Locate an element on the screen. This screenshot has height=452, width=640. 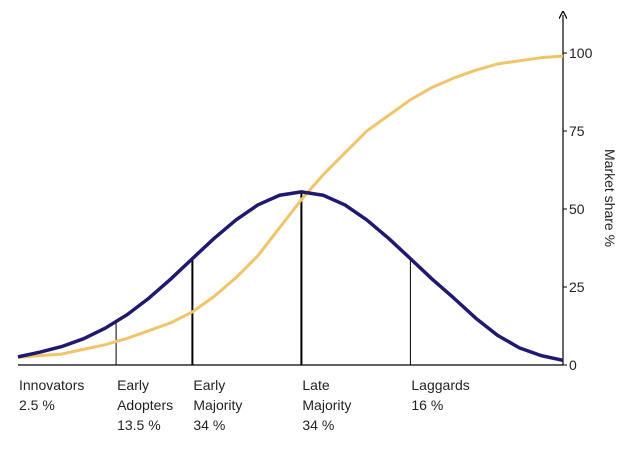
segment-share: 2.5 % is located at coordinates (37, 405).